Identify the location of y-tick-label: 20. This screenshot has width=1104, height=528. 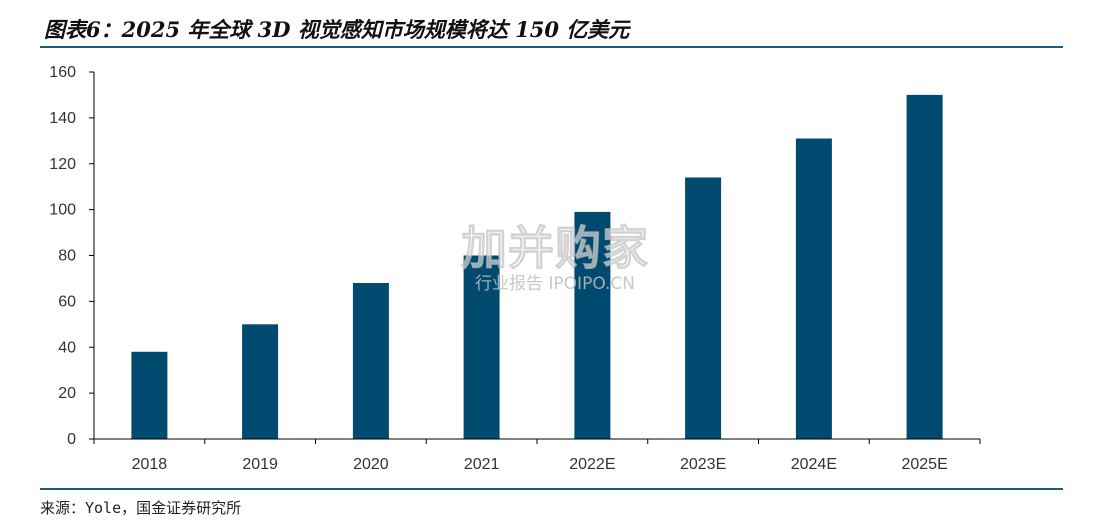
(67, 393).